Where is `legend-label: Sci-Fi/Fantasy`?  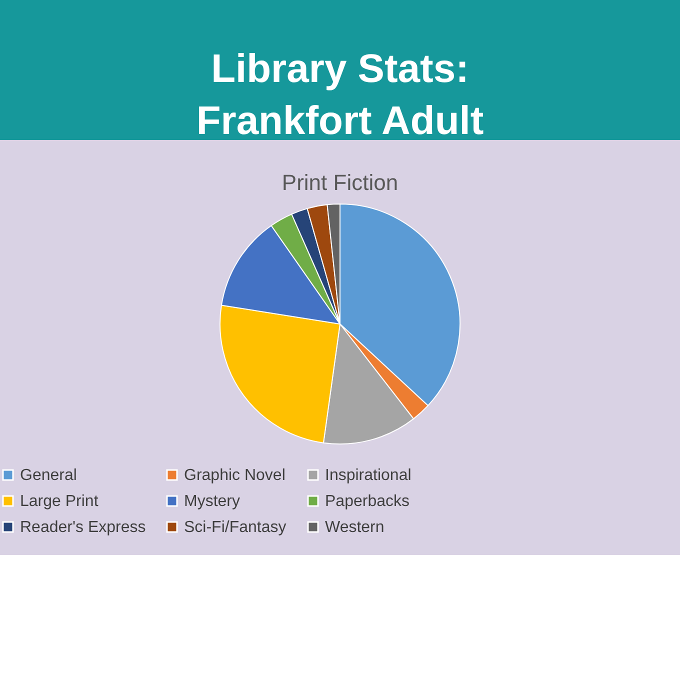
legend-label: Sci-Fi/Fantasy is located at coordinates (235, 527).